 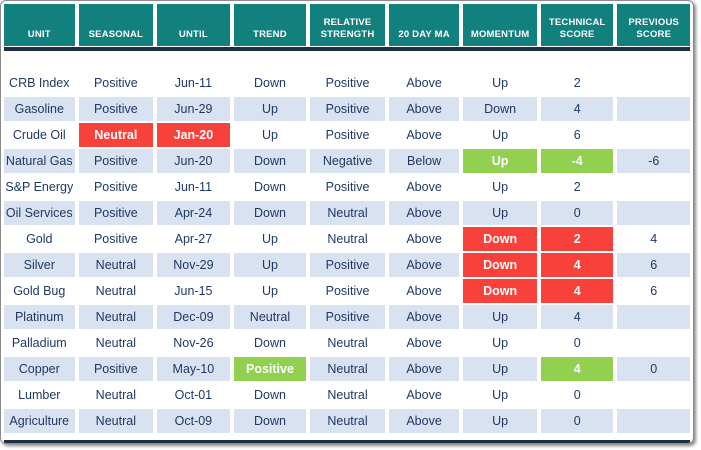 I want to click on cell-unit: Agriculture, so click(x=39, y=421).